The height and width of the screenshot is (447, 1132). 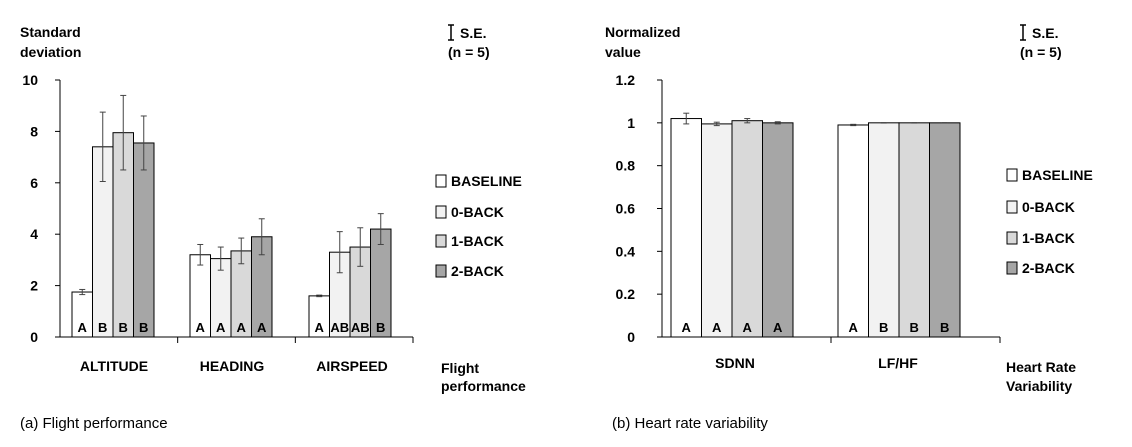 I want to click on p2-y-tick-label: 0.4, so click(x=626, y=251).